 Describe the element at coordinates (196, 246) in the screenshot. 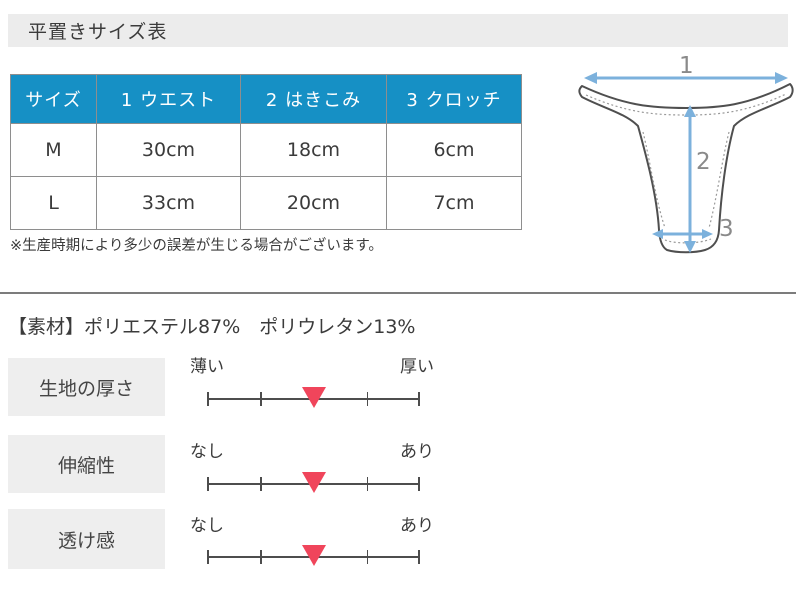

I see `production-note: ※生産時期により多少の誤差が生じる場合がございます。` at that location.